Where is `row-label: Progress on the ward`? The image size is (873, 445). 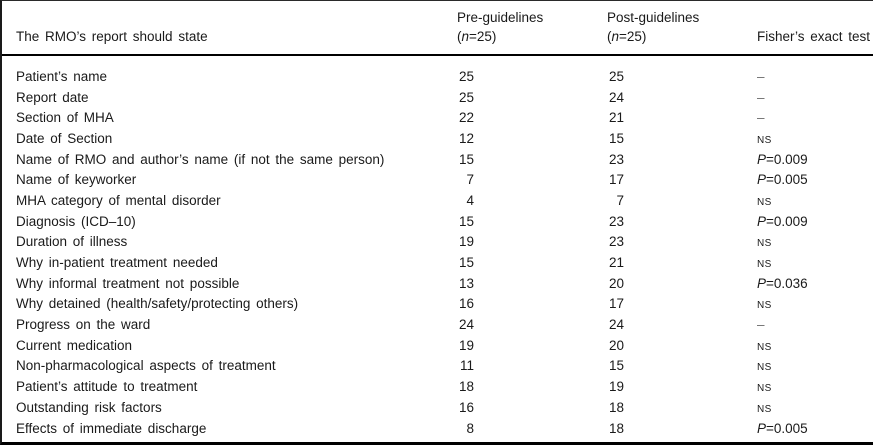
row-label: Progress on the ward is located at coordinates (83, 325).